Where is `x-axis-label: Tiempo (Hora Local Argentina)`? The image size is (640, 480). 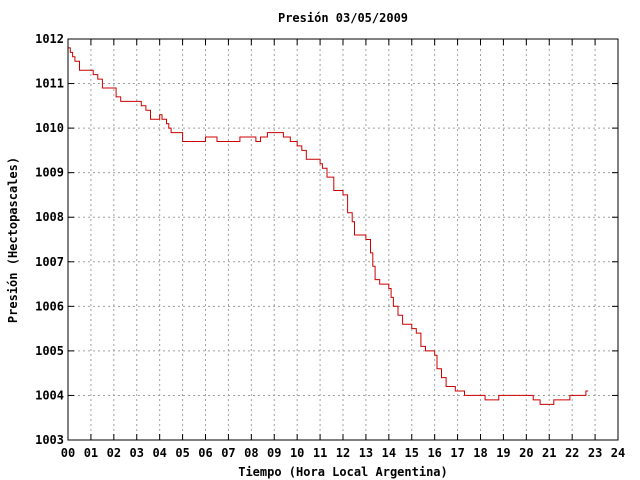 x-axis-label: Tiempo (Hora Local Argentina) is located at coordinates (343, 472).